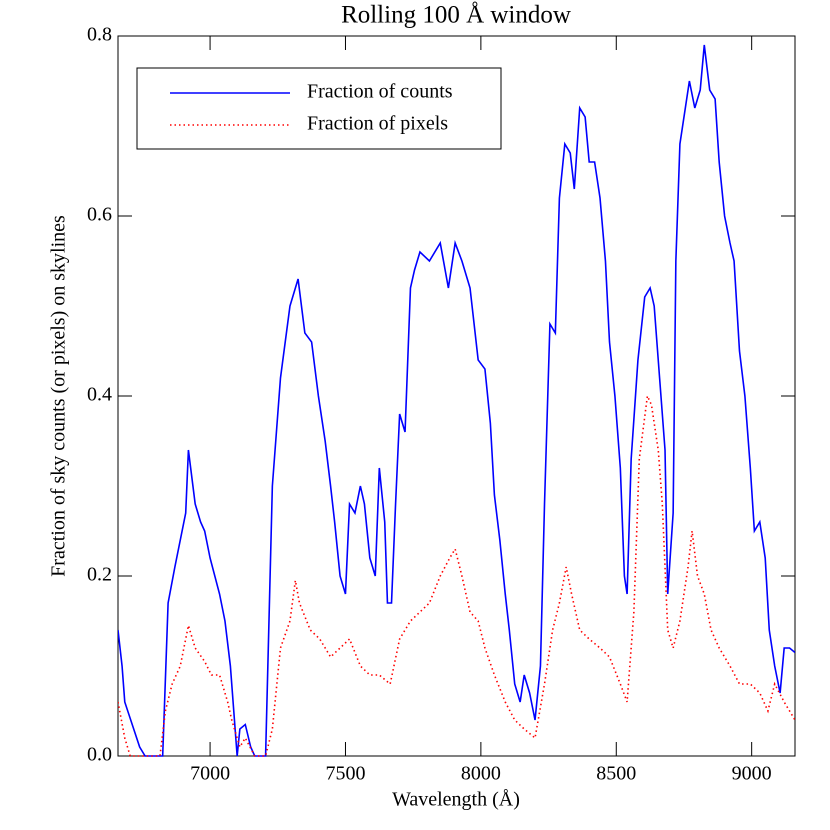 The width and height of the screenshot is (830, 830). Describe the element at coordinates (99, 215) in the screenshot. I see `y-tick-label: 0.6` at that location.